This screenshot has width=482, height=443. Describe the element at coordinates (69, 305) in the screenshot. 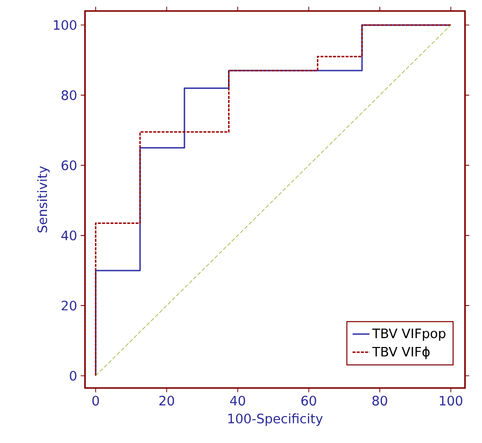

I see `y-tick-label: 20` at that location.